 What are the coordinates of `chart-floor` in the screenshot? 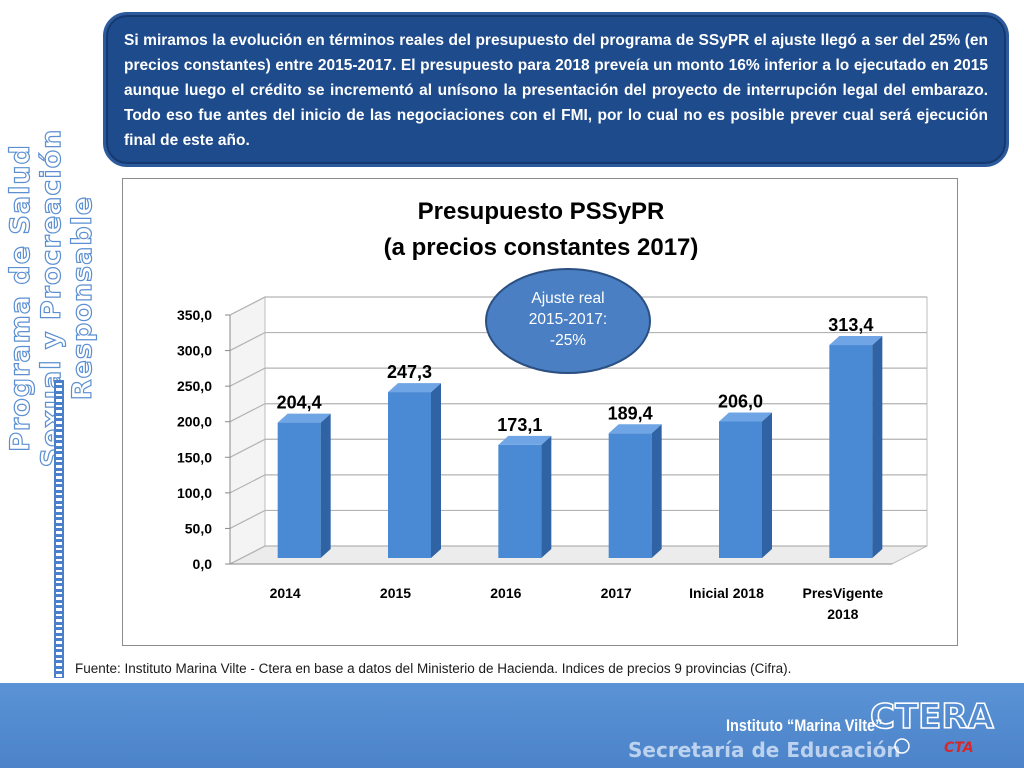 It's located at (578, 555).